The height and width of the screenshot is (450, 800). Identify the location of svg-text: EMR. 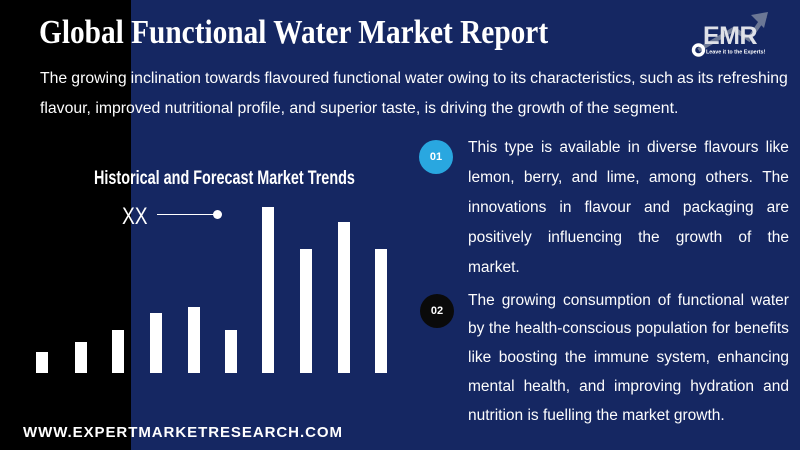
(730, 36).